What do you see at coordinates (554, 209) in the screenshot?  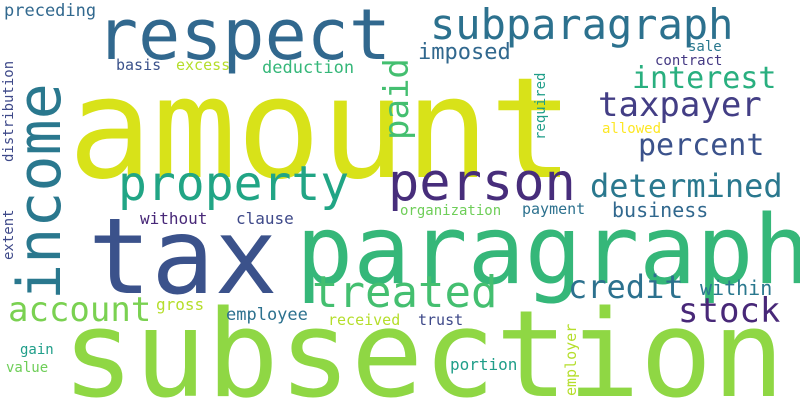 I see `word-payment: payment` at bounding box center [554, 209].